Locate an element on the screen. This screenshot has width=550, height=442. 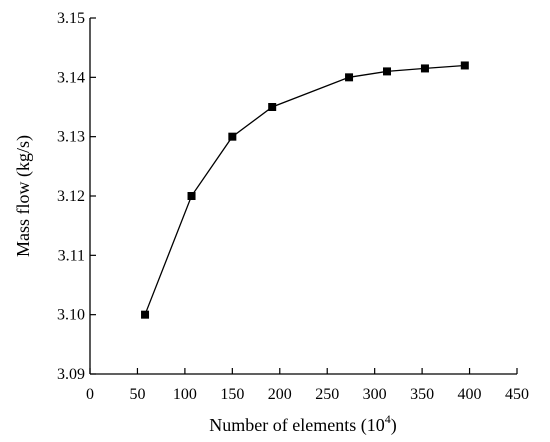
x-axis-title-main: Number of elements (10 is located at coordinates (296, 425).